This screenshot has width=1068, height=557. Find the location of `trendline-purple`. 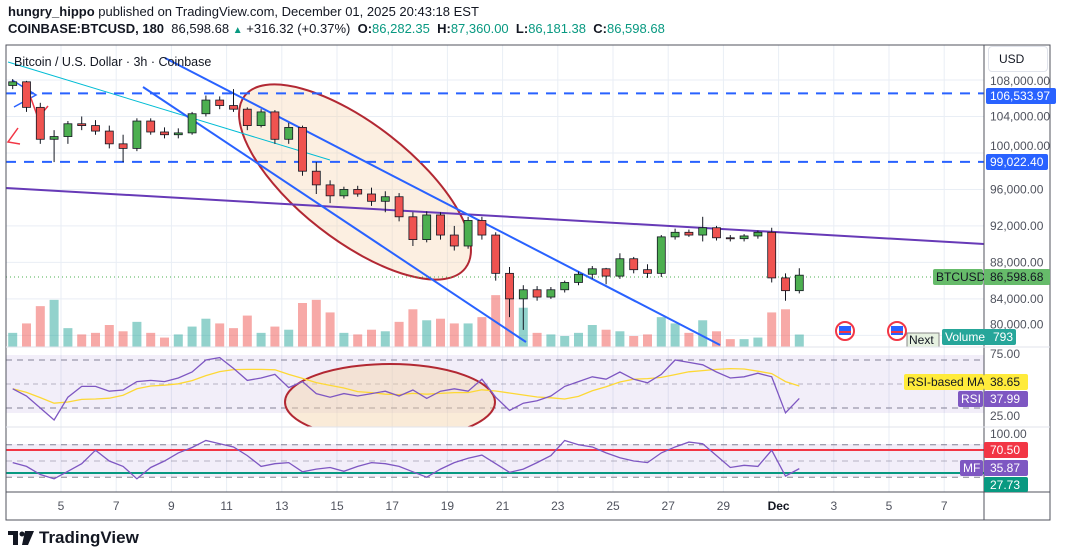

trendline-purple is located at coordinates (495, 216).